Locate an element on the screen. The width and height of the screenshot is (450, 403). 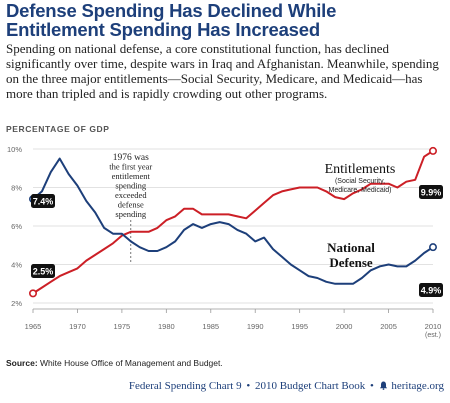
footer-chart-name: Federal Spending Chart 9 is located at coordinates (185, 386).